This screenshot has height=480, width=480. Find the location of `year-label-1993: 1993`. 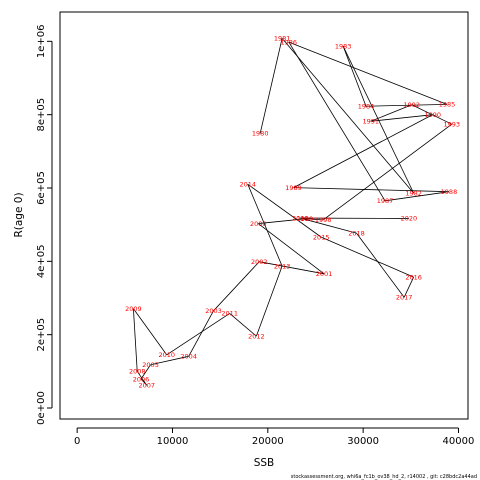

year-label-1993: 1993 is located at coordinates (452, 125).